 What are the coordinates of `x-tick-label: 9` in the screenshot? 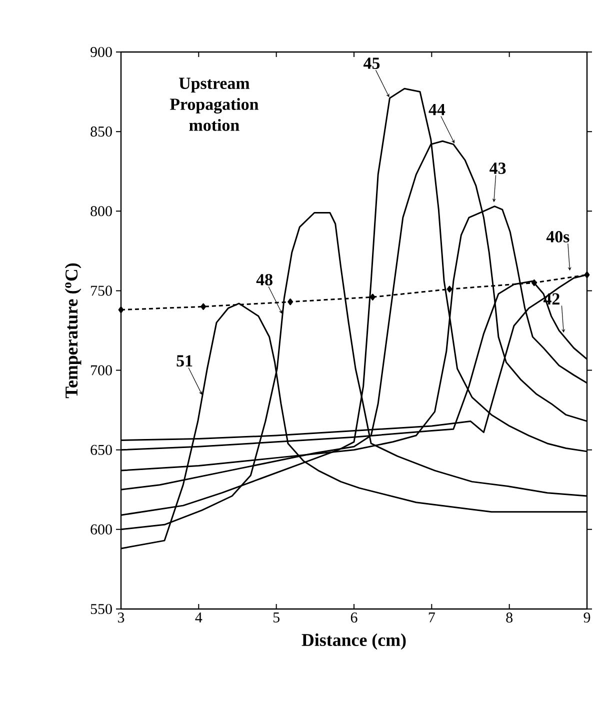 It's located at (587, 617).